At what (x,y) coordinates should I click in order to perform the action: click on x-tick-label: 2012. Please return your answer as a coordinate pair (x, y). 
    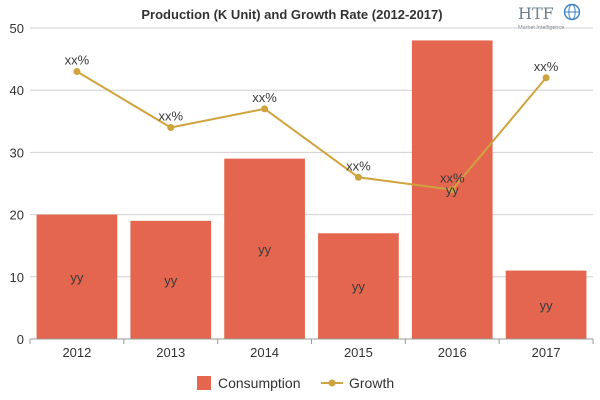
    Looking at the image, I should click on (76, 352).